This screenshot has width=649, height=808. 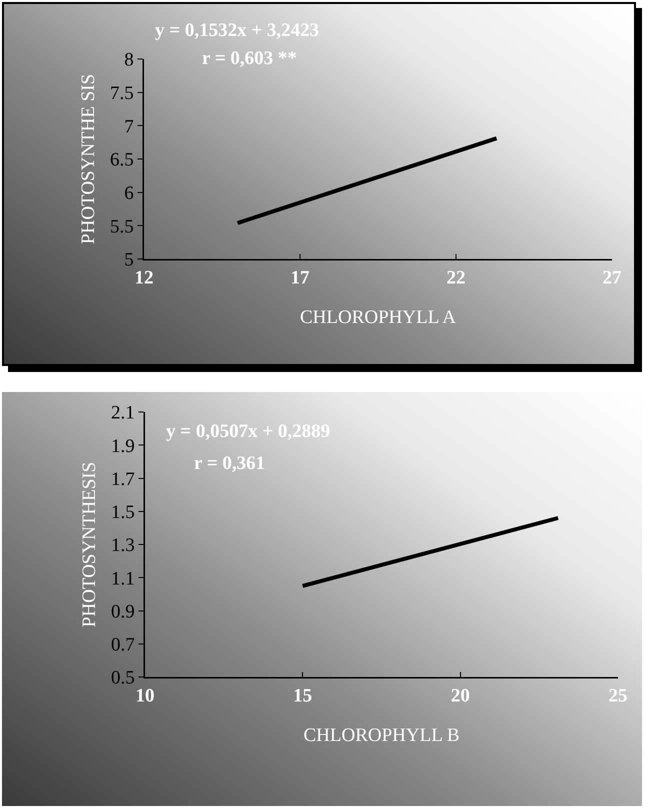 I want to click on y-tick-label: 7.5, so click(x=122, y=93).